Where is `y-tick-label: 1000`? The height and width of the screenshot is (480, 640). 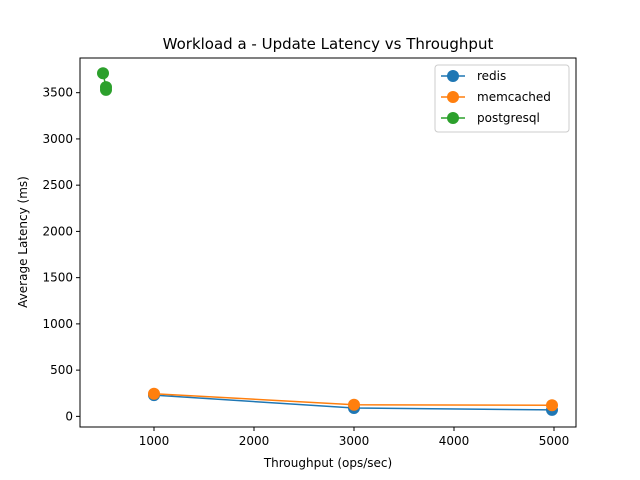 y-tick-label: 1000 is located at coordinates (57, 324).